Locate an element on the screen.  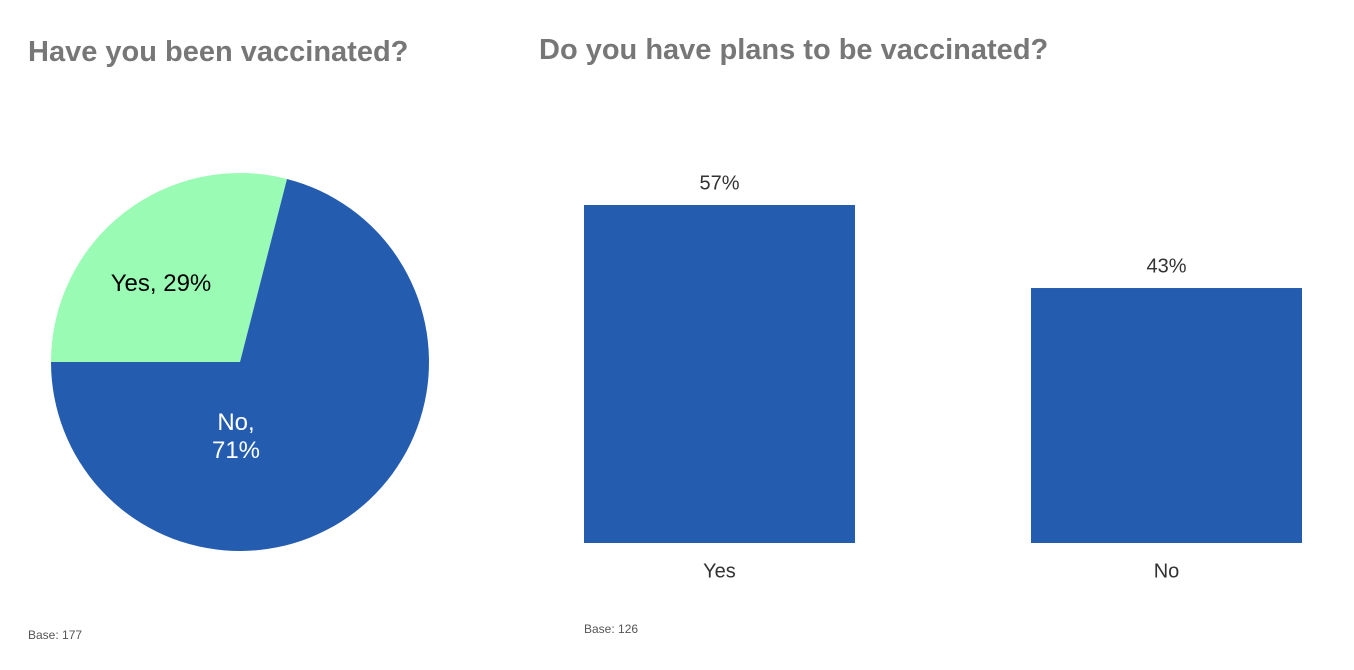
pie-slice is located at coordinates (169, 267).